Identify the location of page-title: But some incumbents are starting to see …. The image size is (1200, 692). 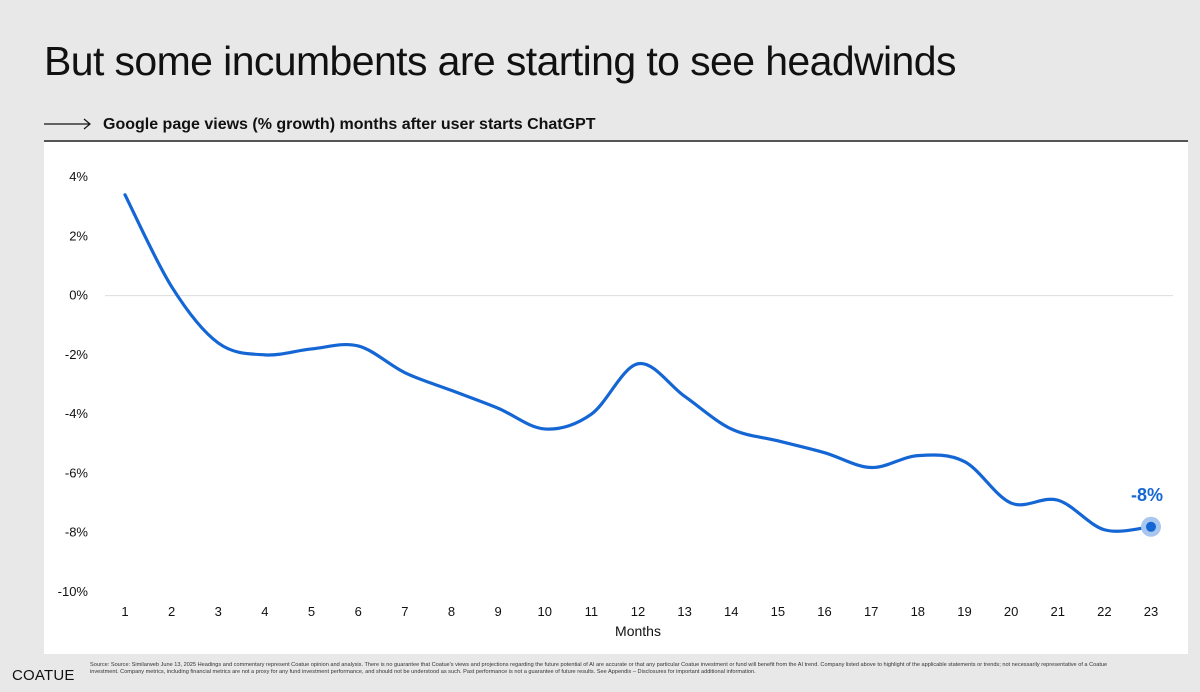
(500, 61).